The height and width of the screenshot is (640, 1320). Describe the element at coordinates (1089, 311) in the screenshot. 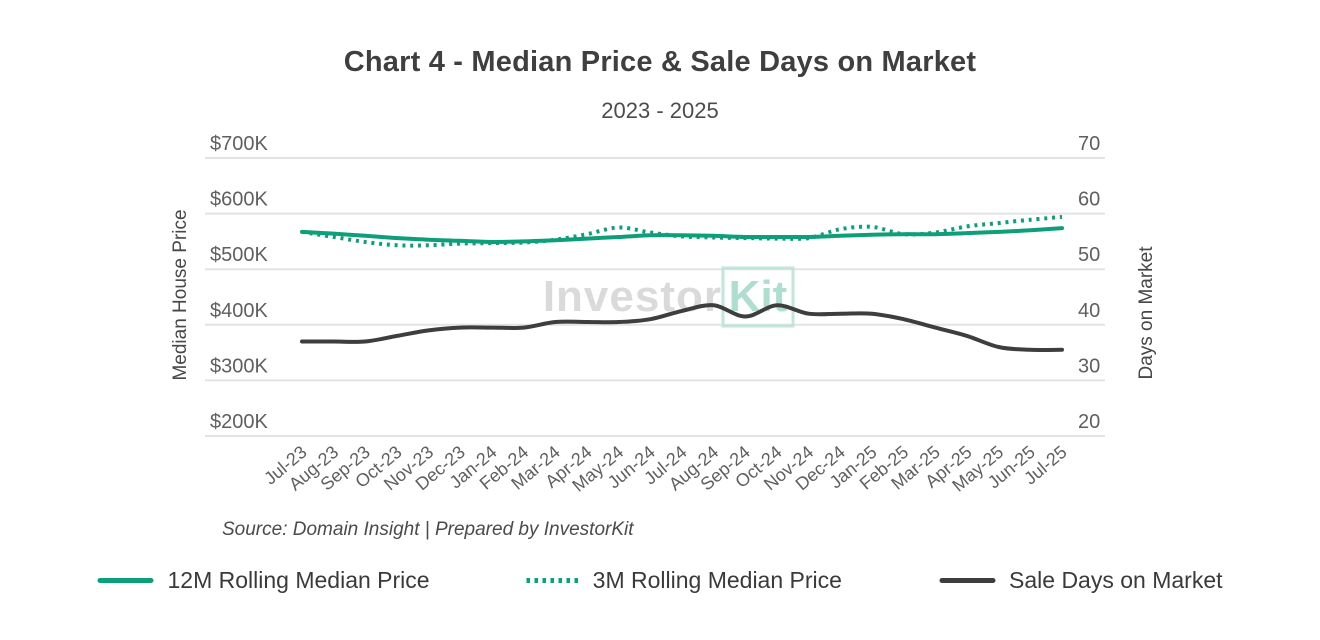

I see `right-axis-tick-label: 40` at that location.